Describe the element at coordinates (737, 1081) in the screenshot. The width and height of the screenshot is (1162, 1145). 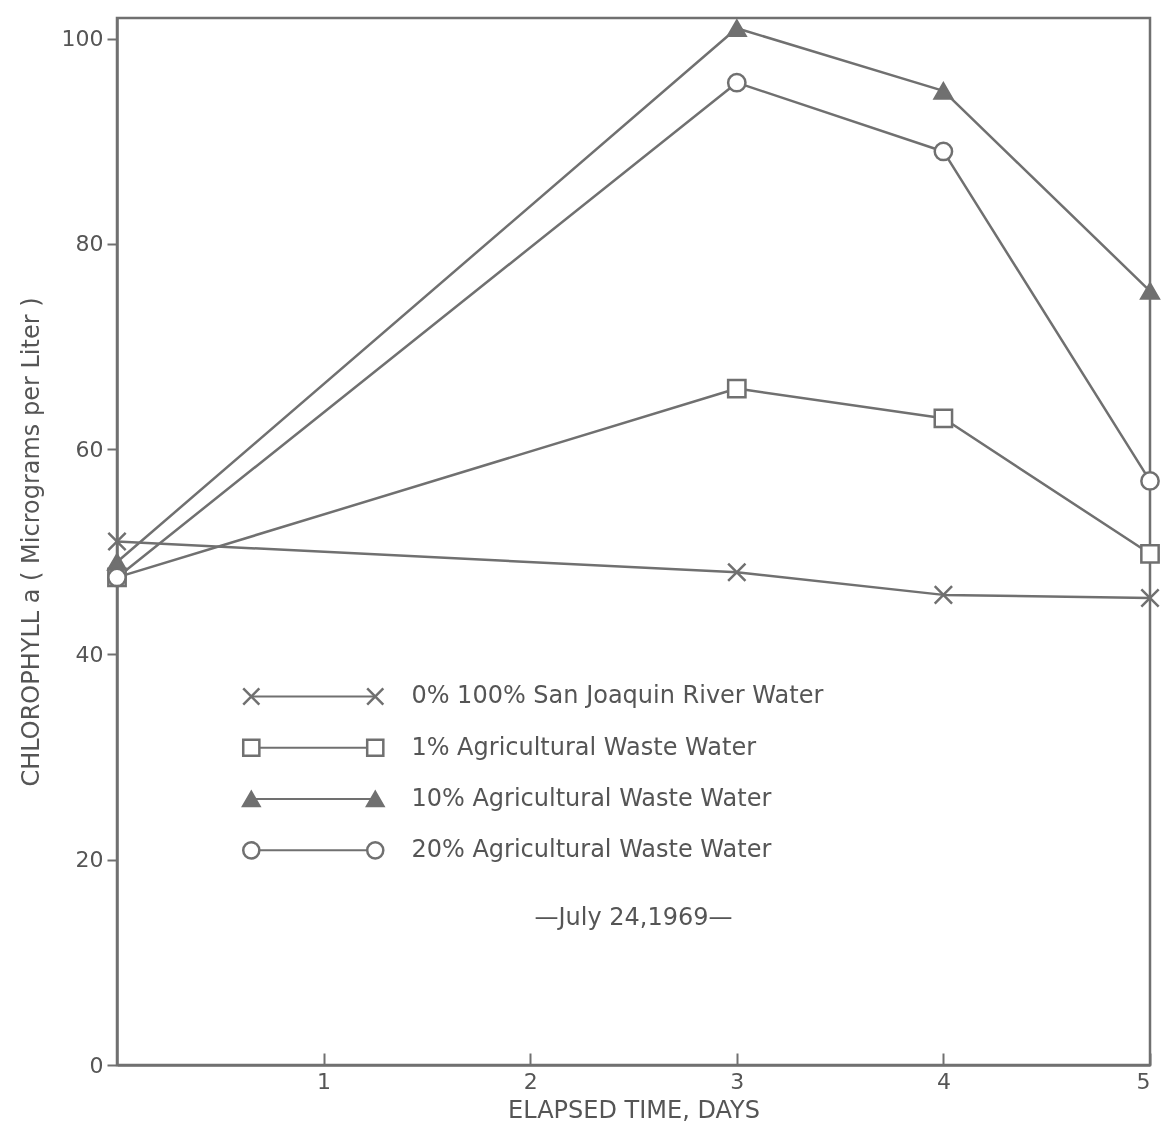
I see `x-tick-label: 3` at that location.